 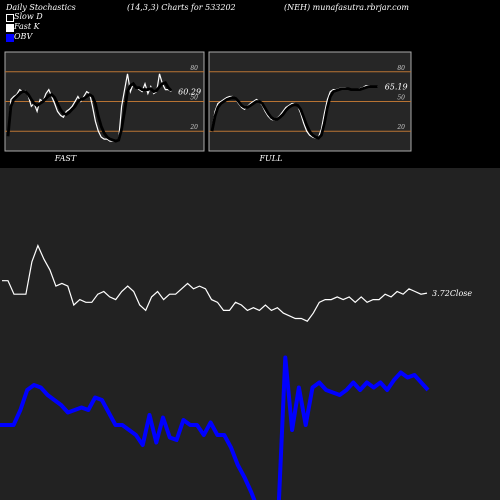 What do you see at coordinates (396, 87) in the screenshot?
I see `full-last-value: 65.19` at bounding box center [396, 87].